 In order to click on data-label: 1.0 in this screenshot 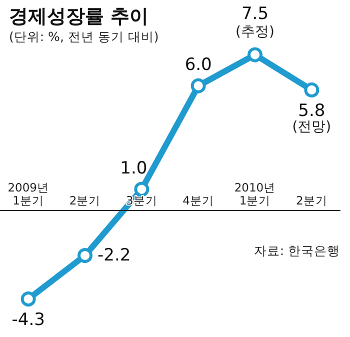, I will do `click(134, 168)`.